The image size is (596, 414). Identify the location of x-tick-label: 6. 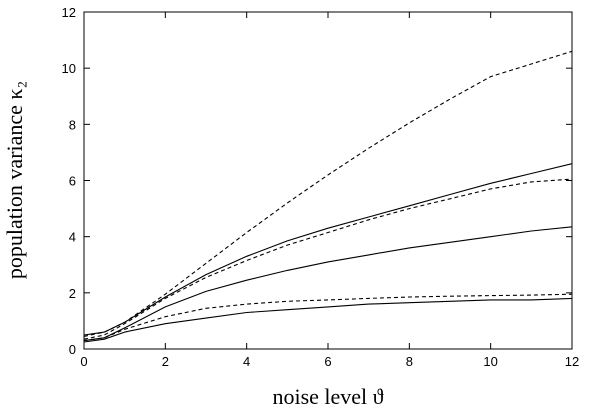
(327, 361).